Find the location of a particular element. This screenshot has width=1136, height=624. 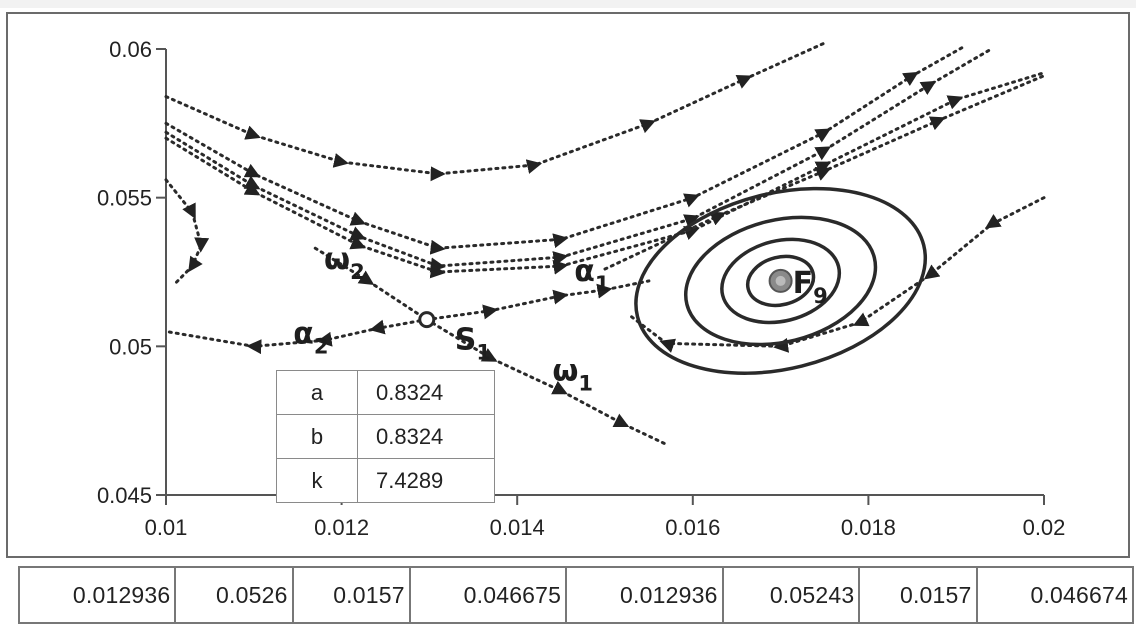

trajectory-right-descent is located at coordinates (837, 274).